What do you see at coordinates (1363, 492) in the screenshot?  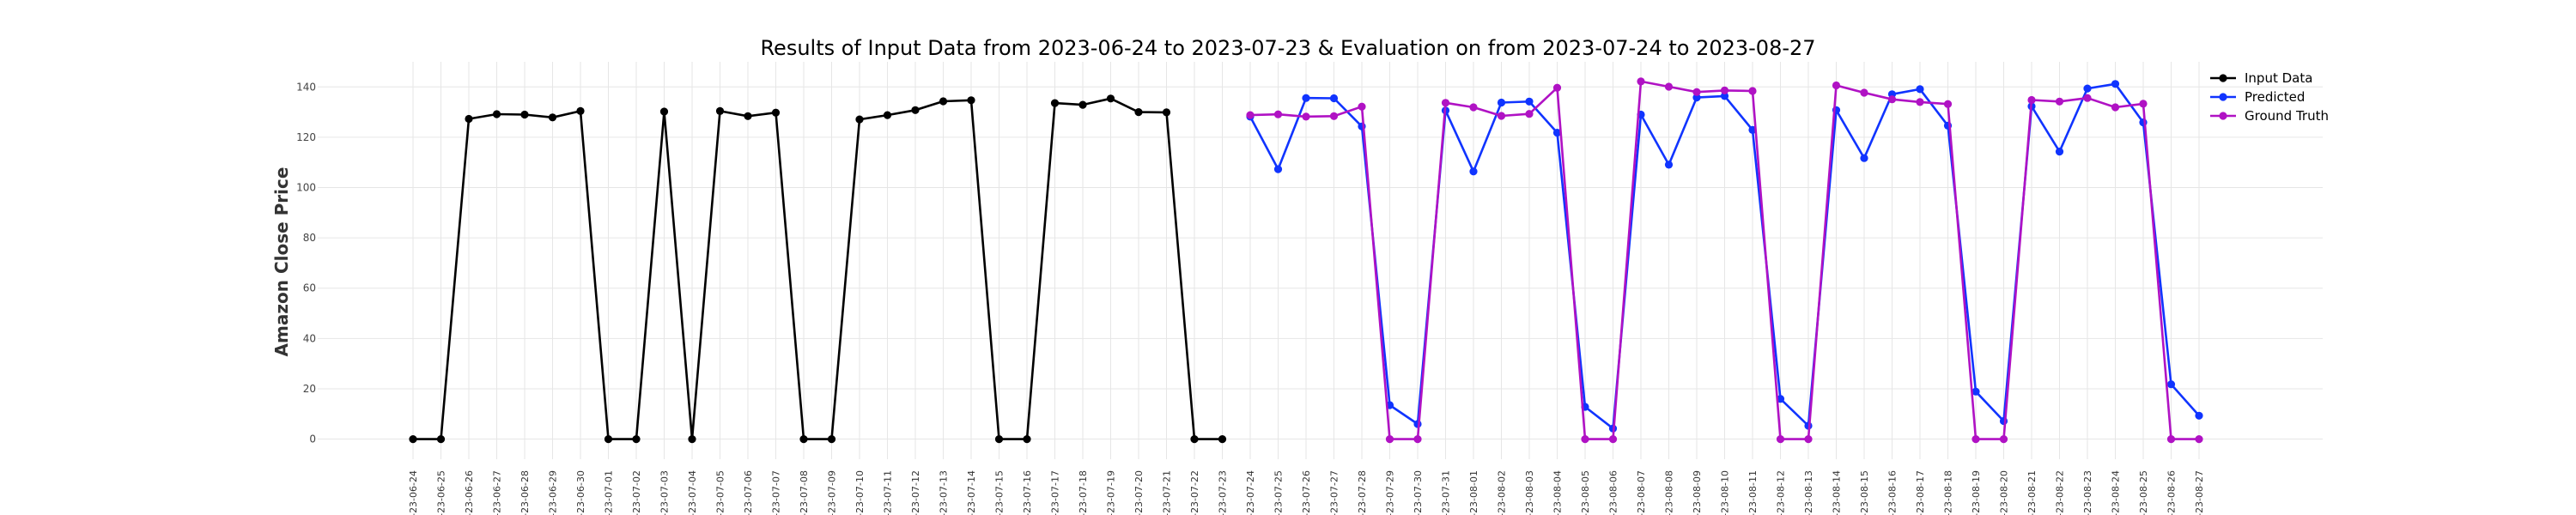 I see `x-tick-label: -23-07-28` at bounding box center [1363, 492].